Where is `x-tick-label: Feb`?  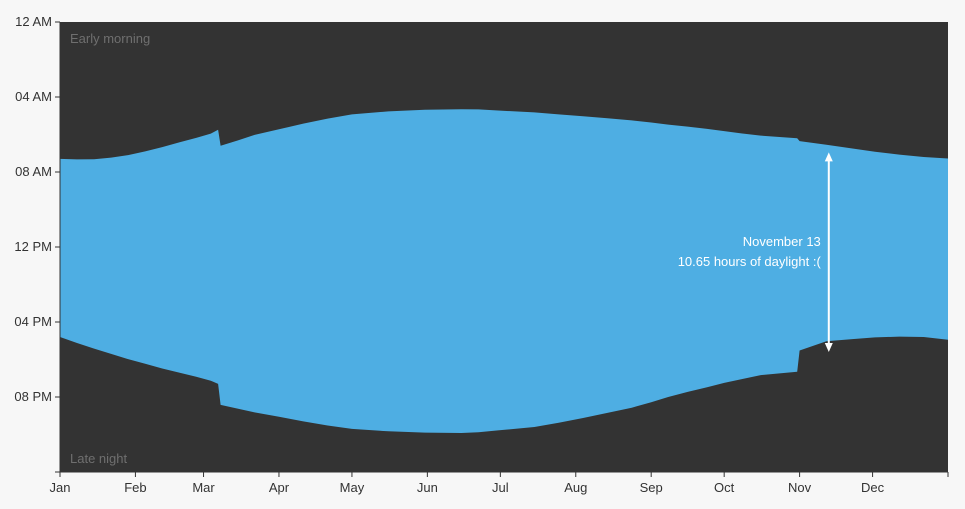 x-tick-label: Feb is located at coordinates (135, 487).